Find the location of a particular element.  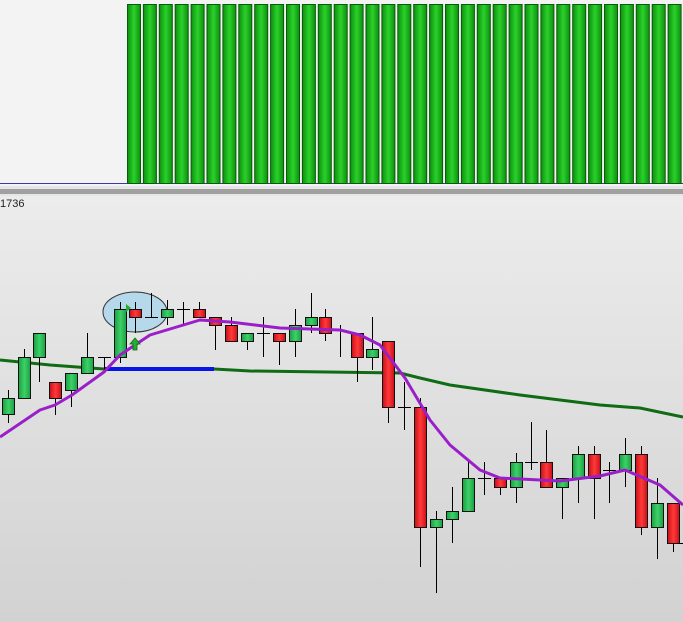

price-label: 1736 is located at coordinates (12, 204).